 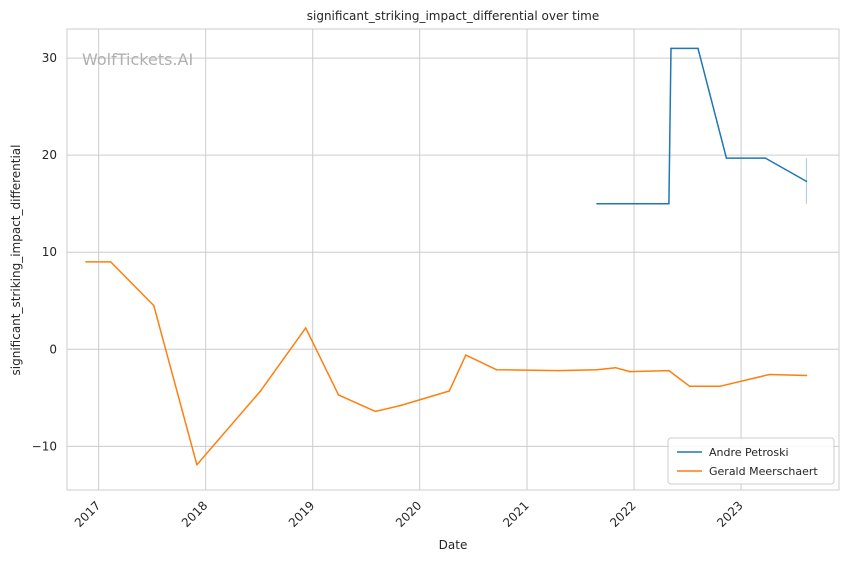 What do you see at coordinates (16, 260) in the screenshot?
I see `y-axis-label: significant_striking_impact_differential` at bounding box center [16, 260].